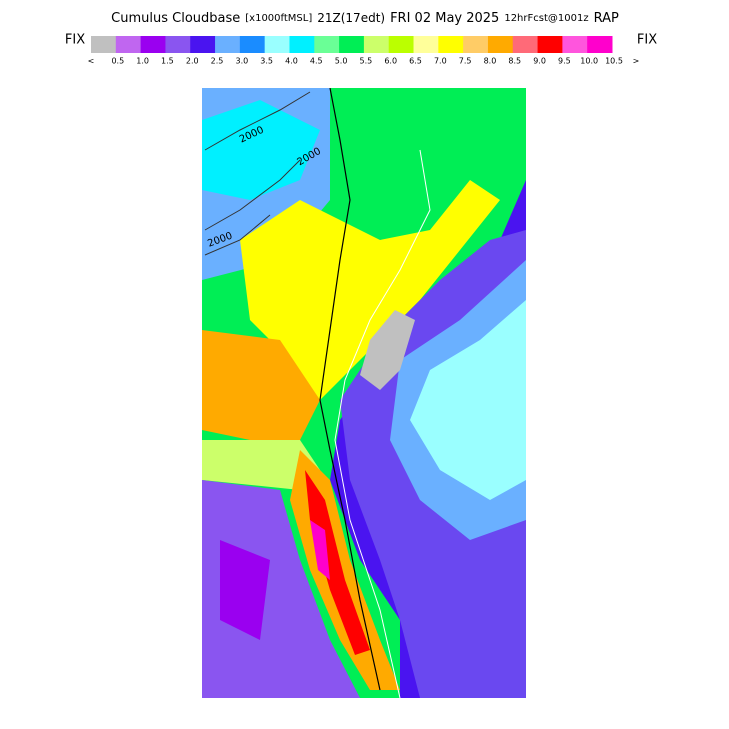  Describe the element at coordinates (614, 61) in the screenshot. I see `colorbar-label: 10.5` at that location.